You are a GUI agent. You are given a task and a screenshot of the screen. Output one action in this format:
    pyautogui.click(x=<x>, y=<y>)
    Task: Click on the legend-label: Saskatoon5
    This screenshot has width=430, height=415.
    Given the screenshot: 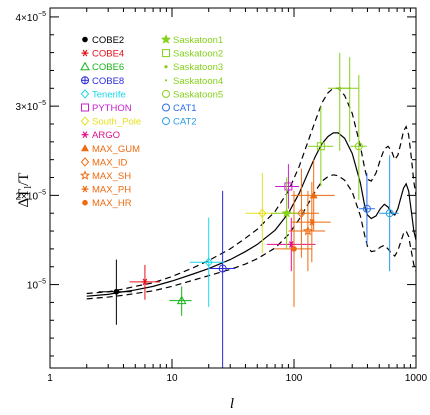 What is the action you would take?
    pyautogui.click(x=198, y=94)
    